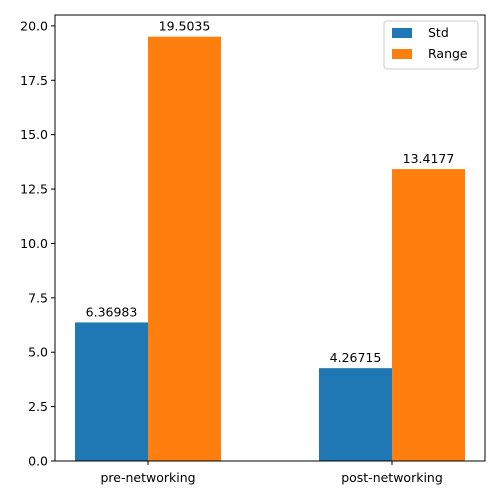  What do you see at coordinates (34, 80) in the screenshot?
I see `y-tick-label: 17.5` at bounding box center [34, 80].